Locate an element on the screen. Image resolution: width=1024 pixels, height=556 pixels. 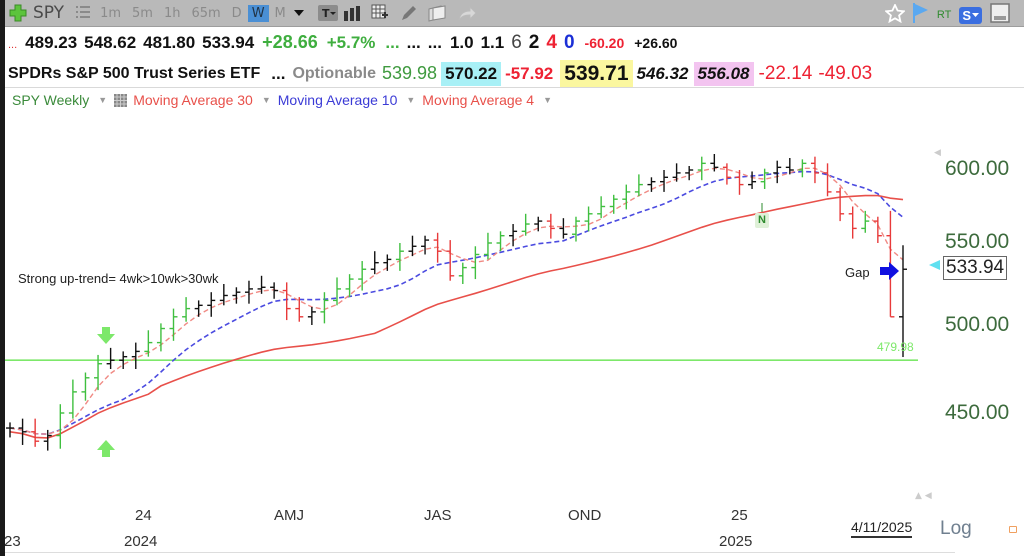
legend-ma4: Moving Average 4 is located at coordinates (478, 100).